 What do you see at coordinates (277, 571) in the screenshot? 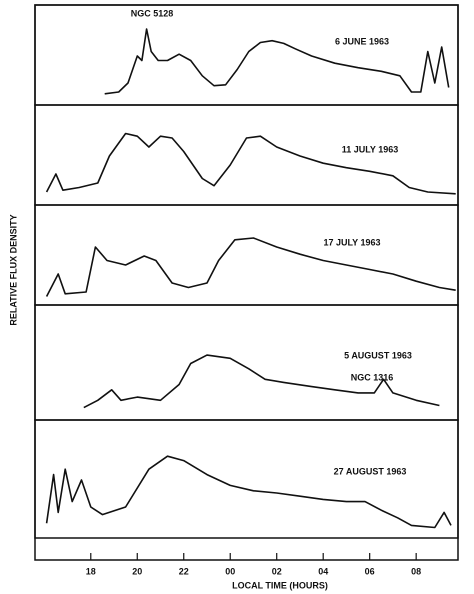
I see `x-tick-label: 02` at bounding box center [277, 571].